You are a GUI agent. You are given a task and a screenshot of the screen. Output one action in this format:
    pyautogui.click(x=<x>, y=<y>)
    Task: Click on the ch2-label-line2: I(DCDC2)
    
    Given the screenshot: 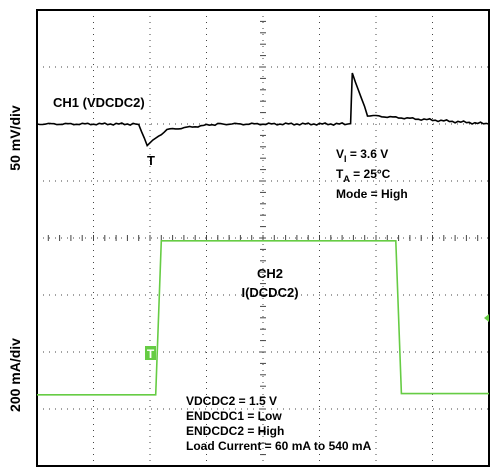 What is the action you would take?
    pyautogui.click(x=269, y=292)
    